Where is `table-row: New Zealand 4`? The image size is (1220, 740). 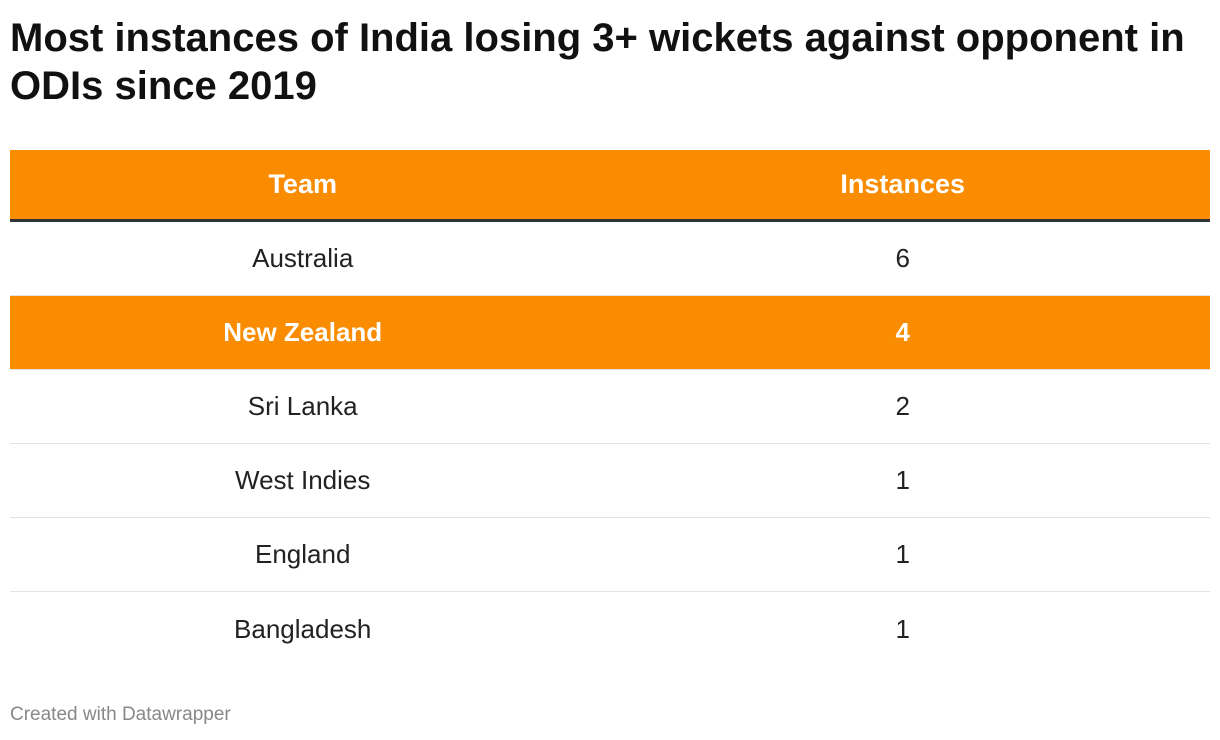 table-row: New Zealand 4 is located at coordinates (610, 333).